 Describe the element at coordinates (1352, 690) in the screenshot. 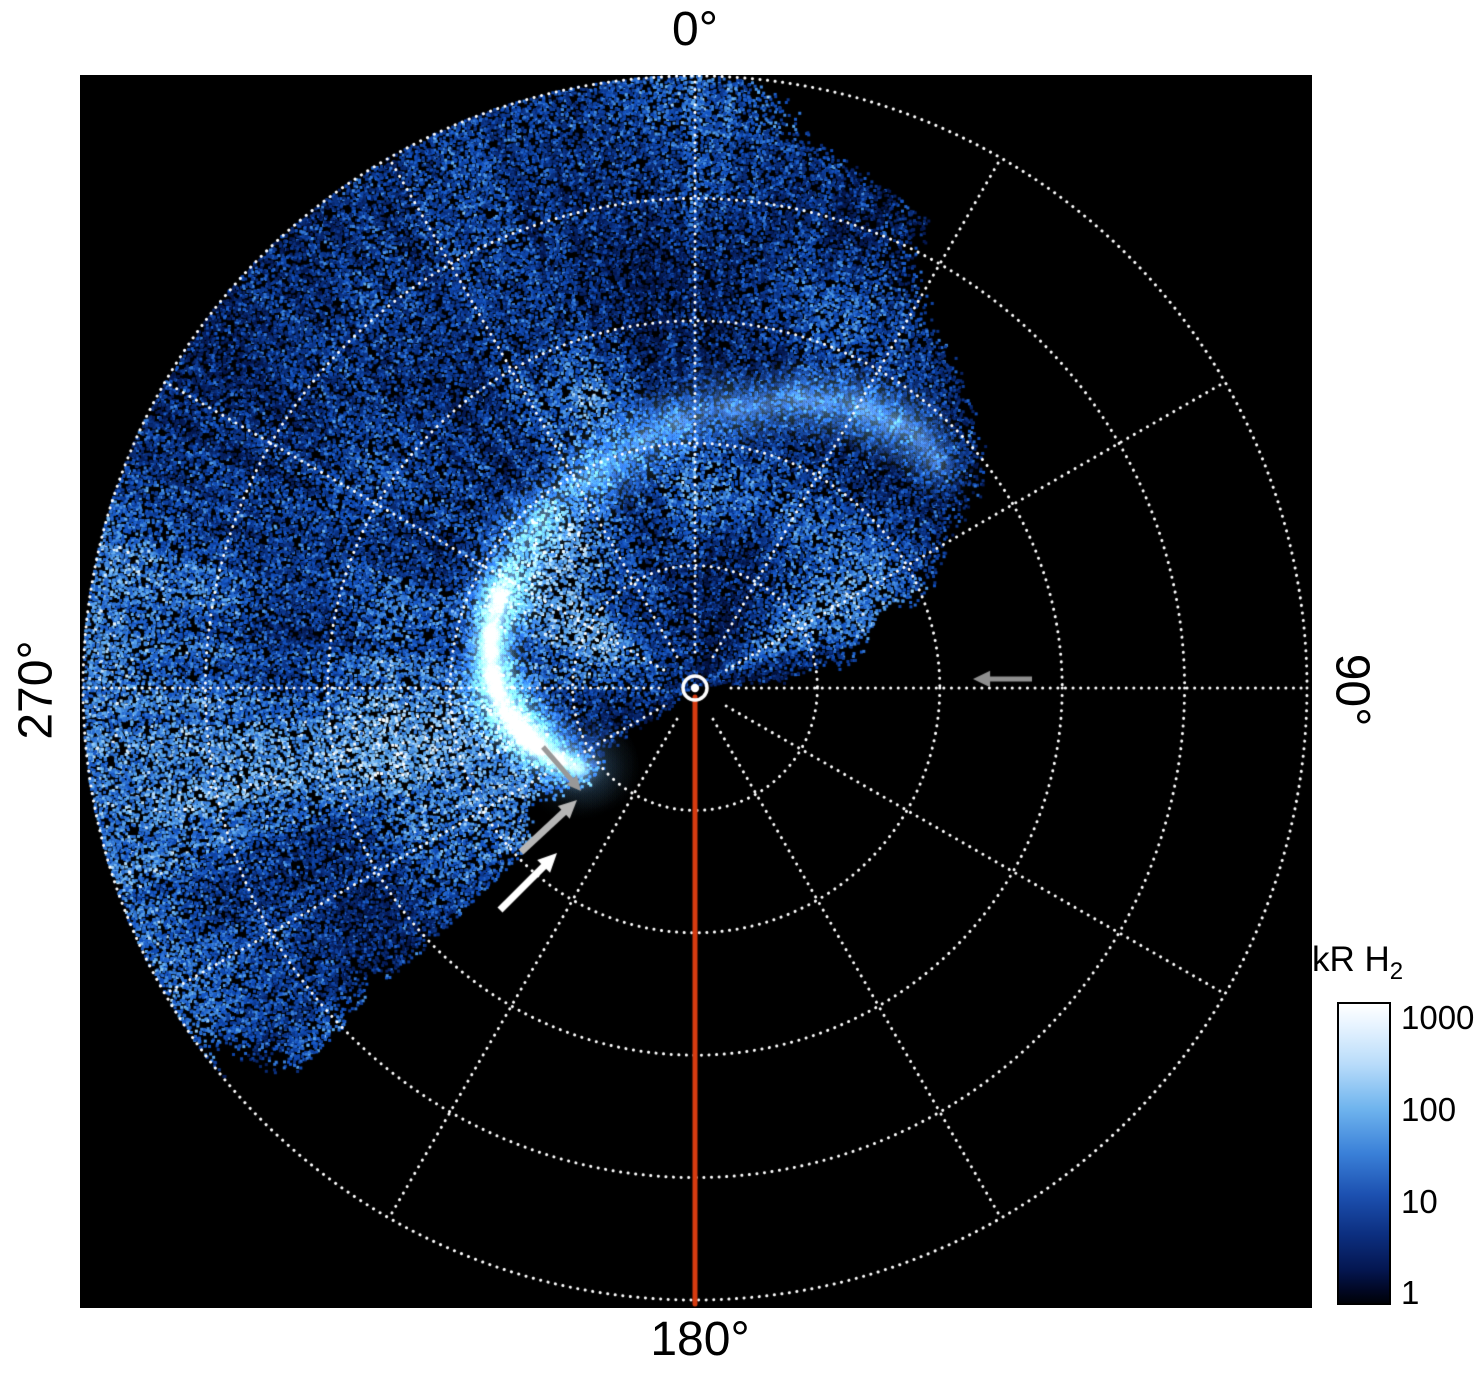

I see `angle-label-90: 90°` at that location.